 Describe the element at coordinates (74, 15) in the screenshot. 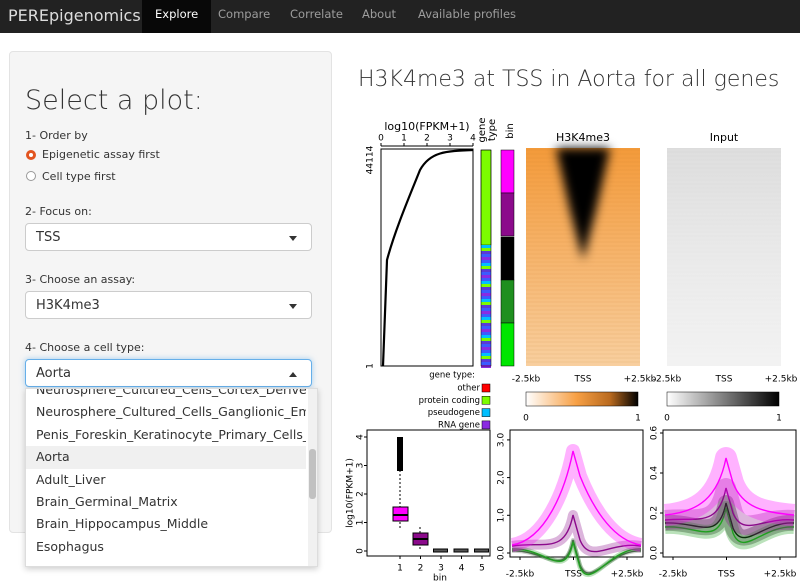

I see `brand: PEREpigenomics` at that location.